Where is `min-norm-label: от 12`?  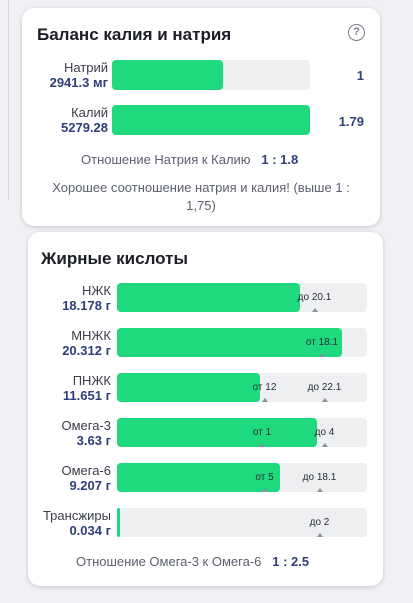 min-norm-label: от 12 is located at coordinates (264, 387).